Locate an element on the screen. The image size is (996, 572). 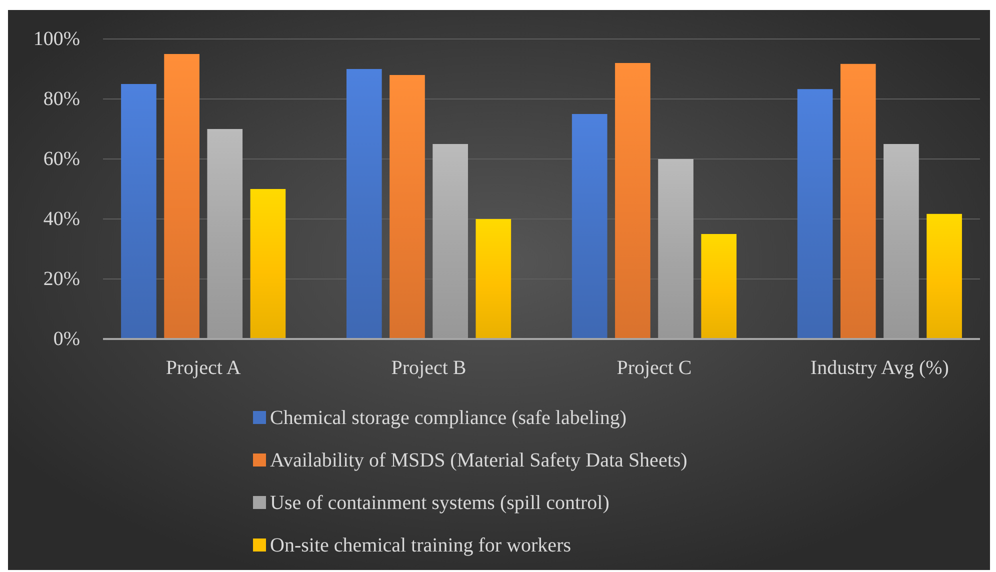
x-tick-label: Project B is located at coordinates (428, 368).